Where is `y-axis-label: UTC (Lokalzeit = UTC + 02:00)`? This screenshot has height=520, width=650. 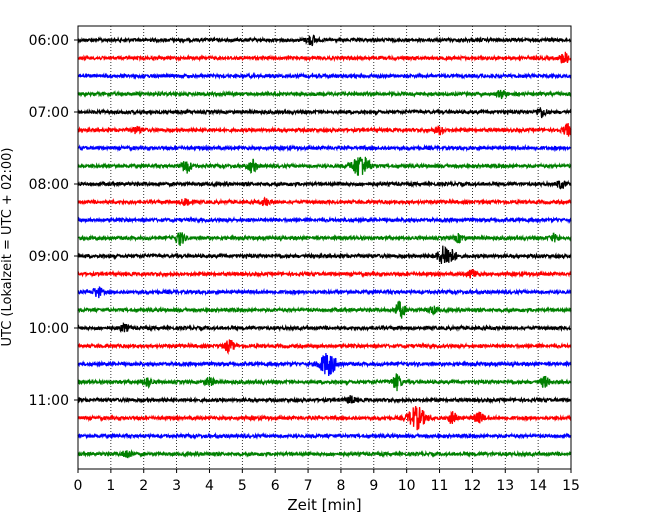
y-axis-label: UTC (Lokalzeit = UTC + 02:00) is located at coordinates (7, 247).